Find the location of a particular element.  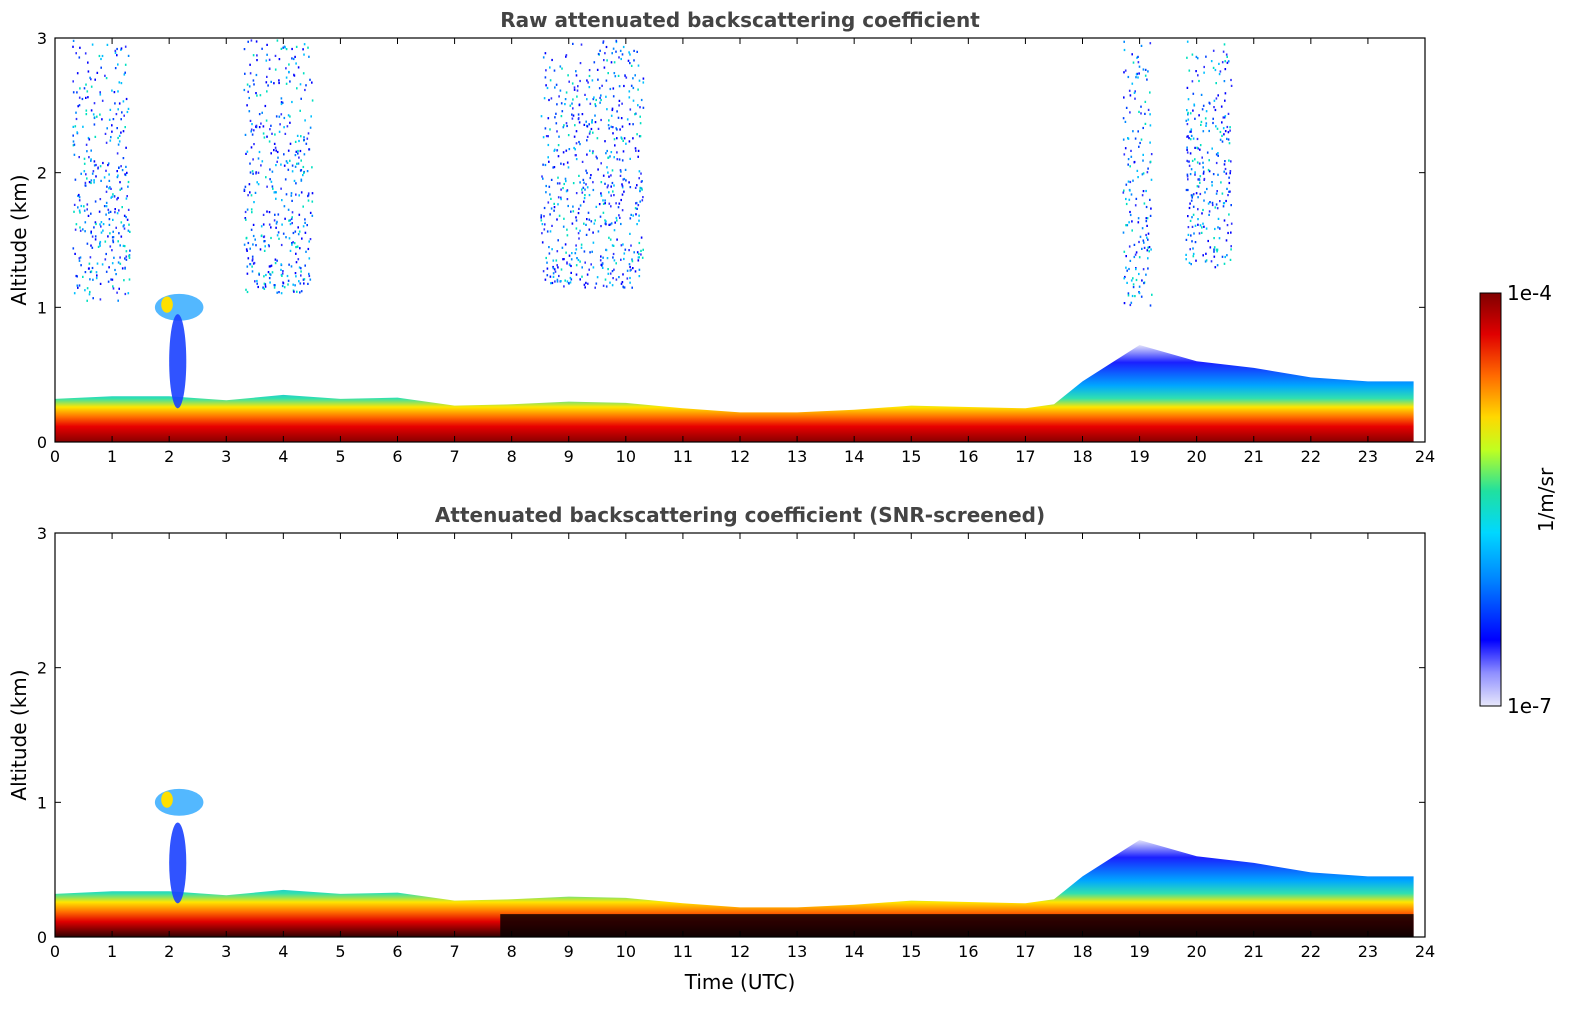

colorbar-unit-label: 1/m/sr is located at coordinates (1546, 499).